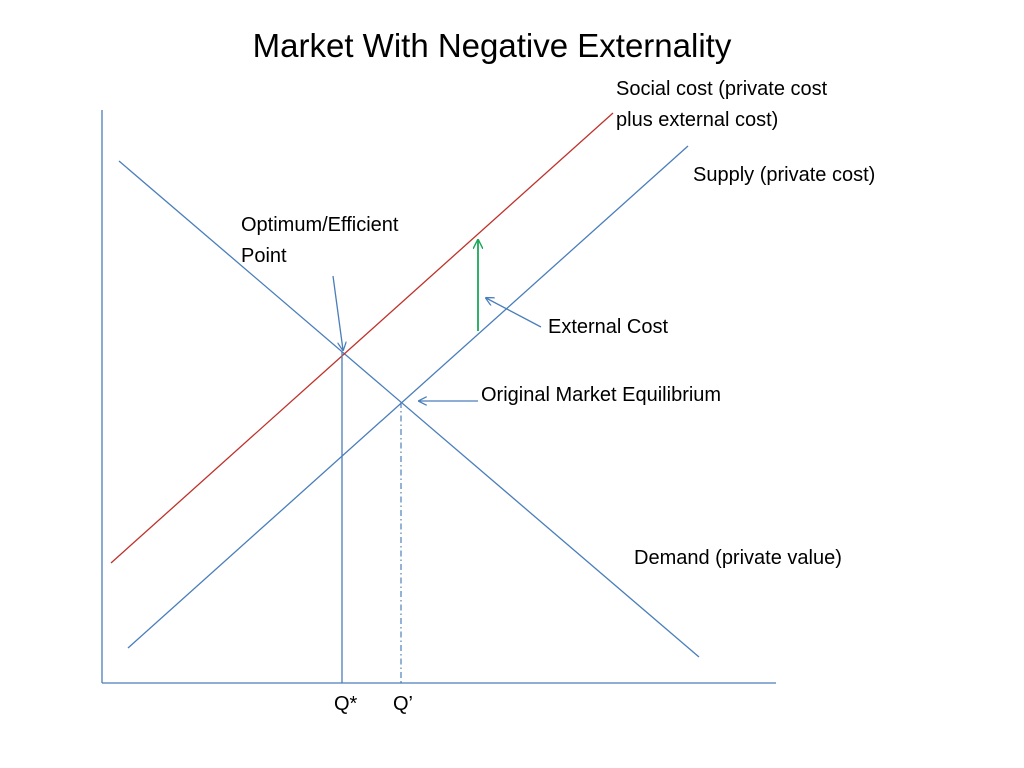 The height and width of the screenshot is (768, 1024). What do you see at coordinates (784, 175) in the screenshot?
I see `supply-label: Supply (private cost)` at bounding box center [784, 175].